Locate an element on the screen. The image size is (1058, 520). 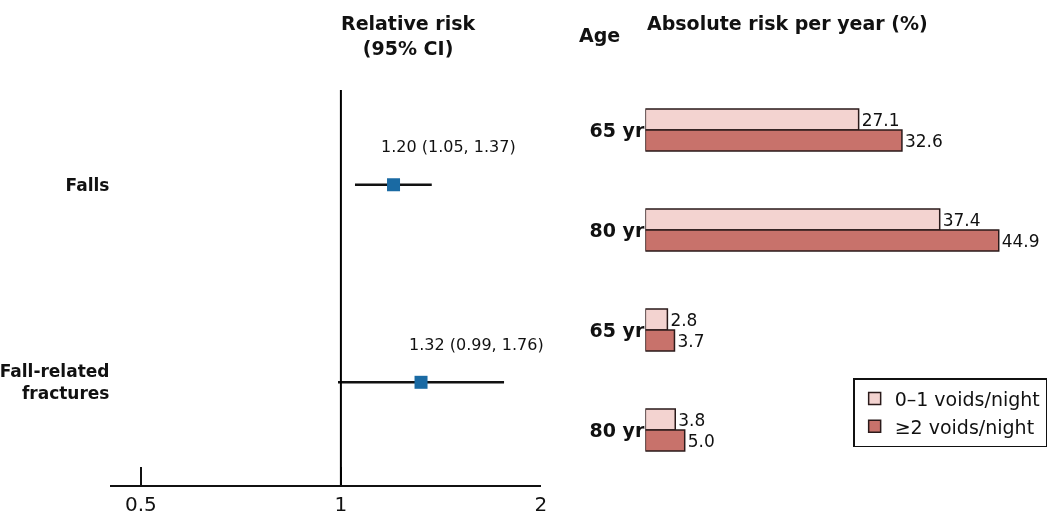
y-axis-title: Age is located at coordinates (600, 35).